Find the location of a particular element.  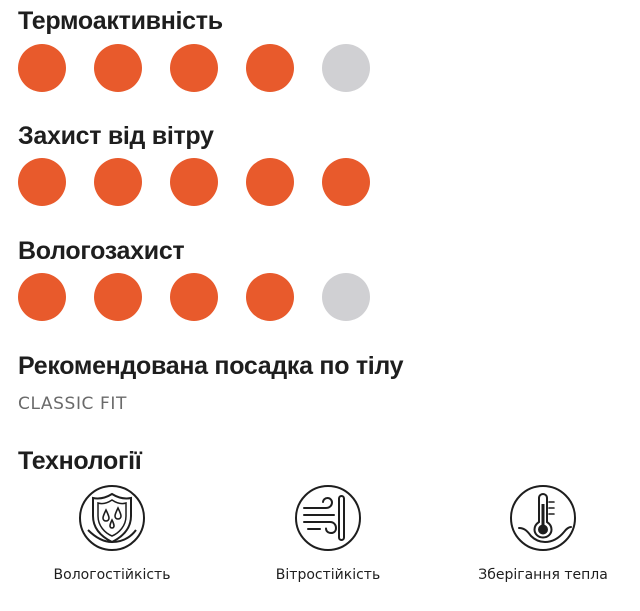

fit-heading: Рекомендована посадка по тілу is located at coordinates (211, 366).